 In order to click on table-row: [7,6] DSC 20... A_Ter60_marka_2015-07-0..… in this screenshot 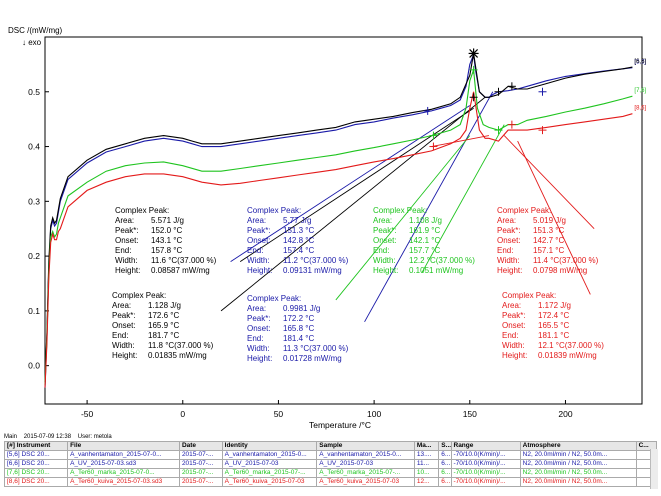, I will do `click(330, 473)`.